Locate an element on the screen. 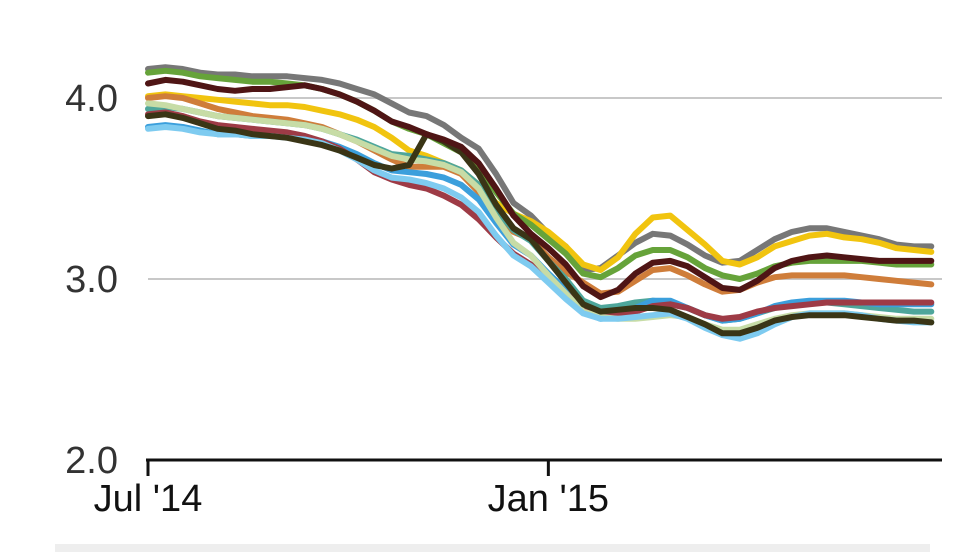 This screenshot has height=552, width=980. x-tick-label: Jan '15 is located at coordinates (548, 499).